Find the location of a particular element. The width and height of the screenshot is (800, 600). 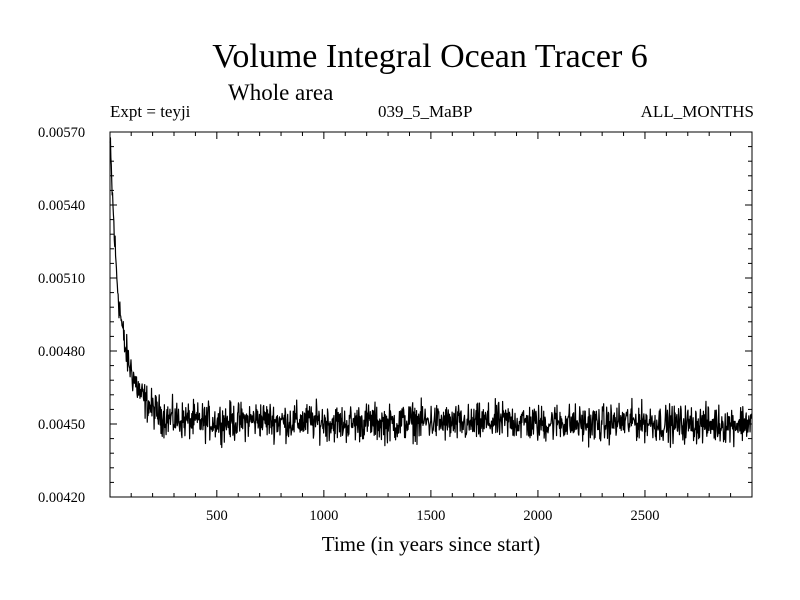

chart-subtitle: Whole area is located at coordinates (281, 92).